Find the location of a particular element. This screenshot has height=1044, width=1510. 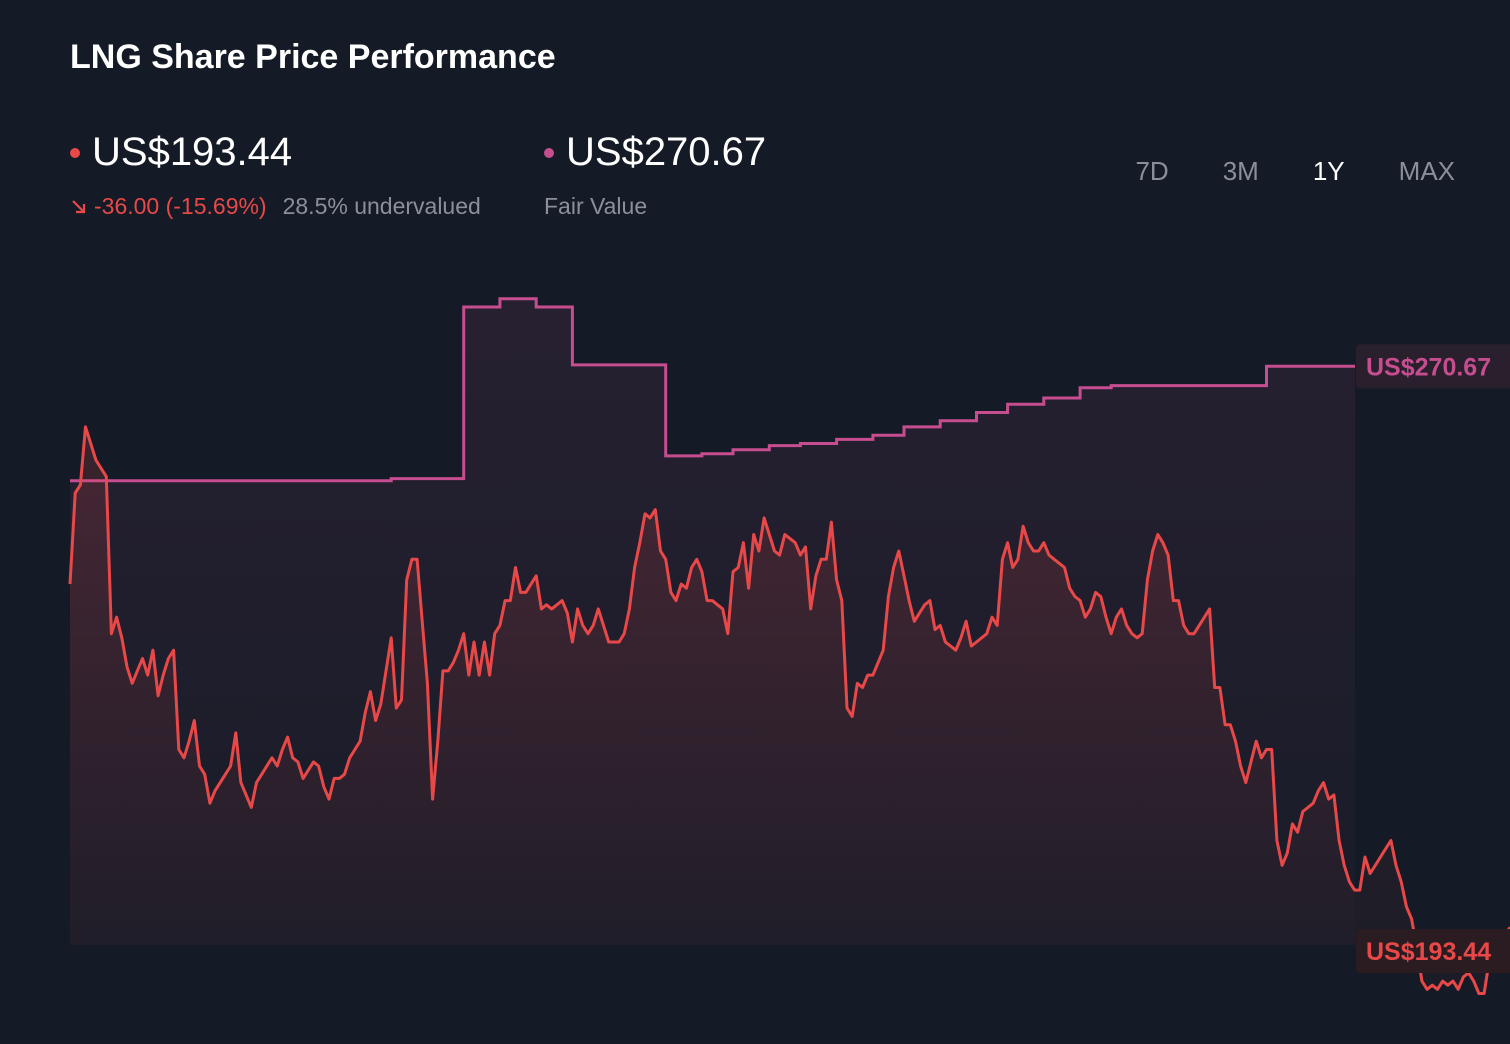

price-change-value: -36.00 (-15.69%) is located at coordinates (180, 206).